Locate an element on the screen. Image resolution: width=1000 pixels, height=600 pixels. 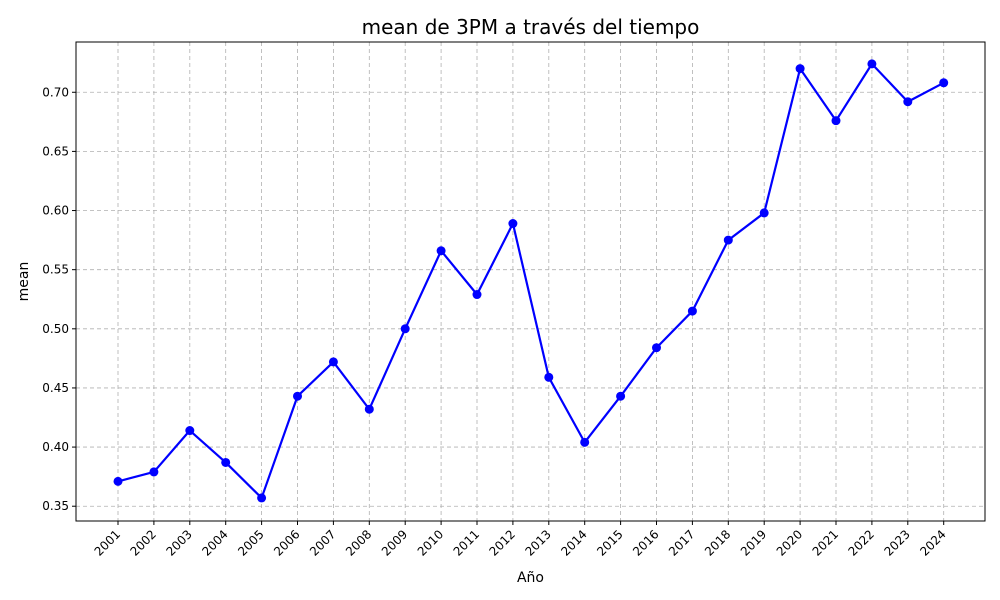
chart-title: mean de 3PM a través del tiempo is located at coordinates (531, 27).